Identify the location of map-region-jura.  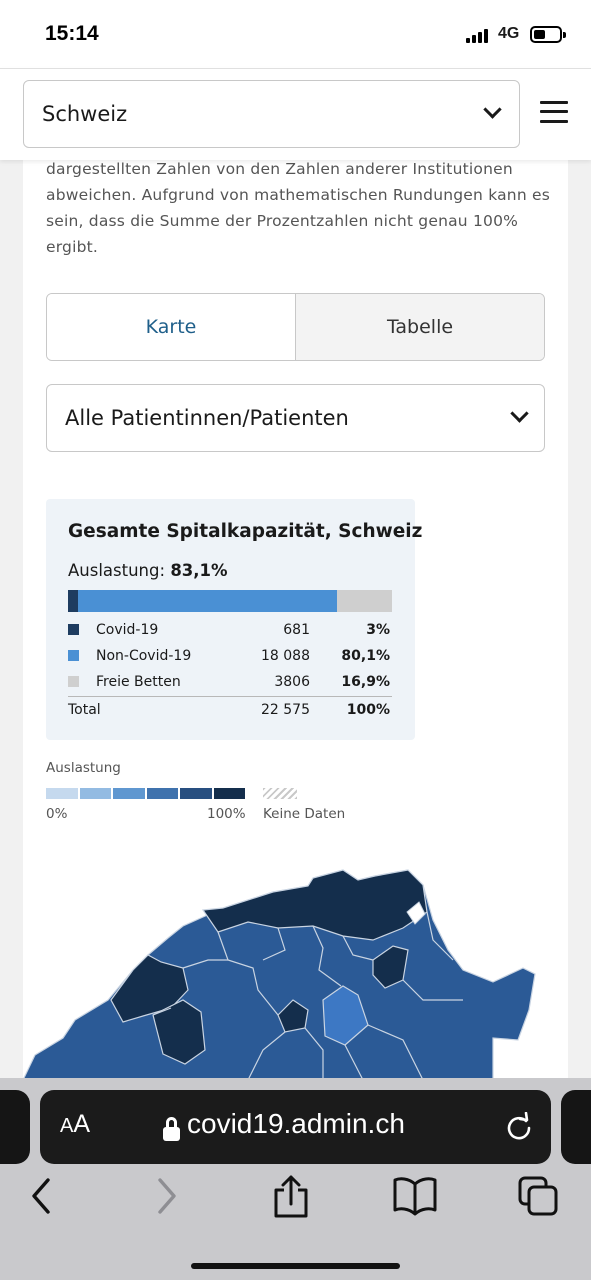
(149, 988).